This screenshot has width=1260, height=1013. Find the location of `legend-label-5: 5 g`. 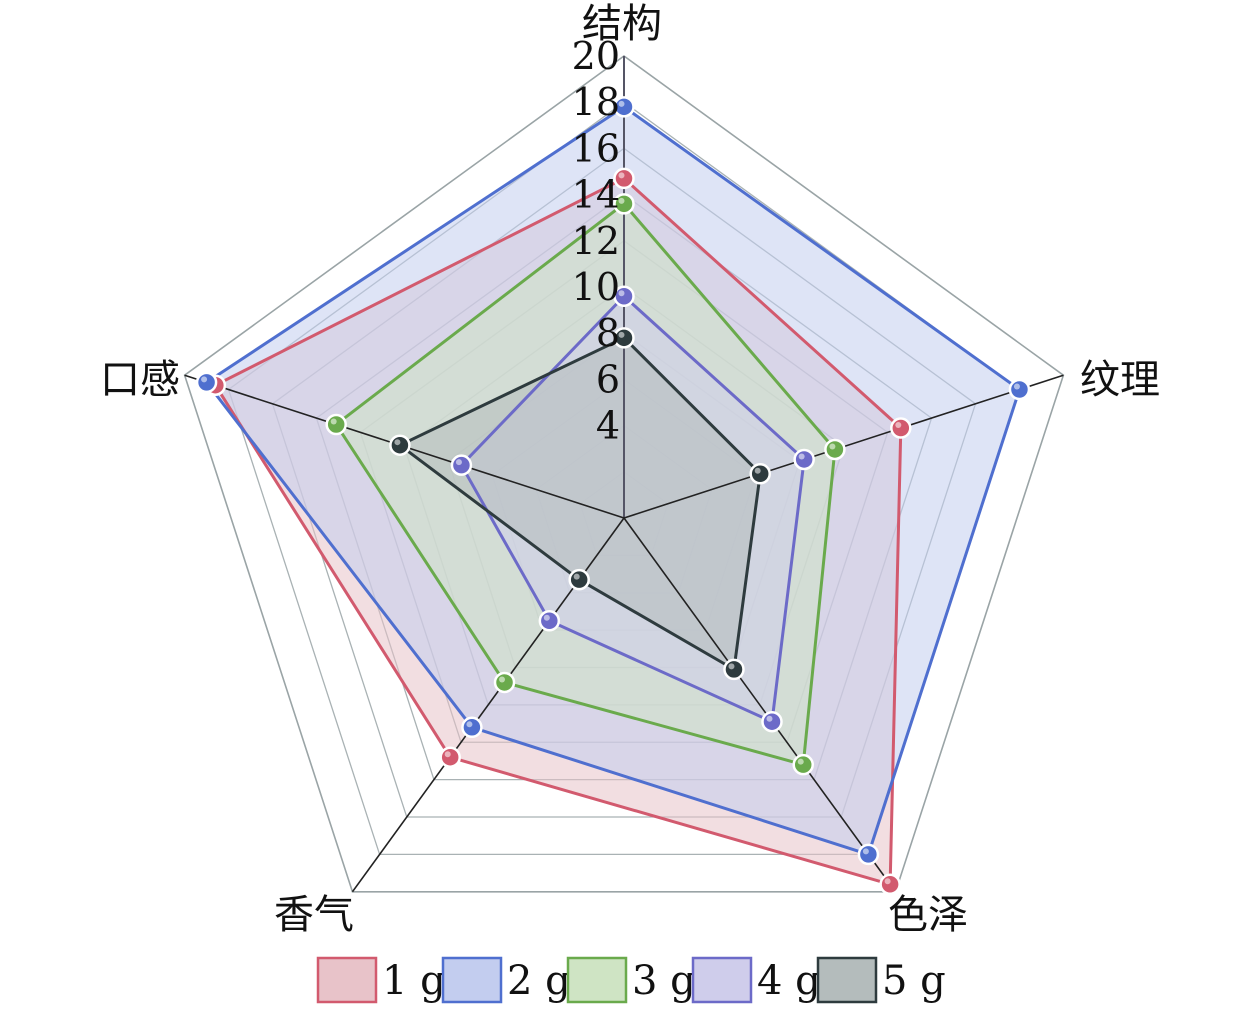

legend-label-5: 5 g is located at coordinates (914, 981).